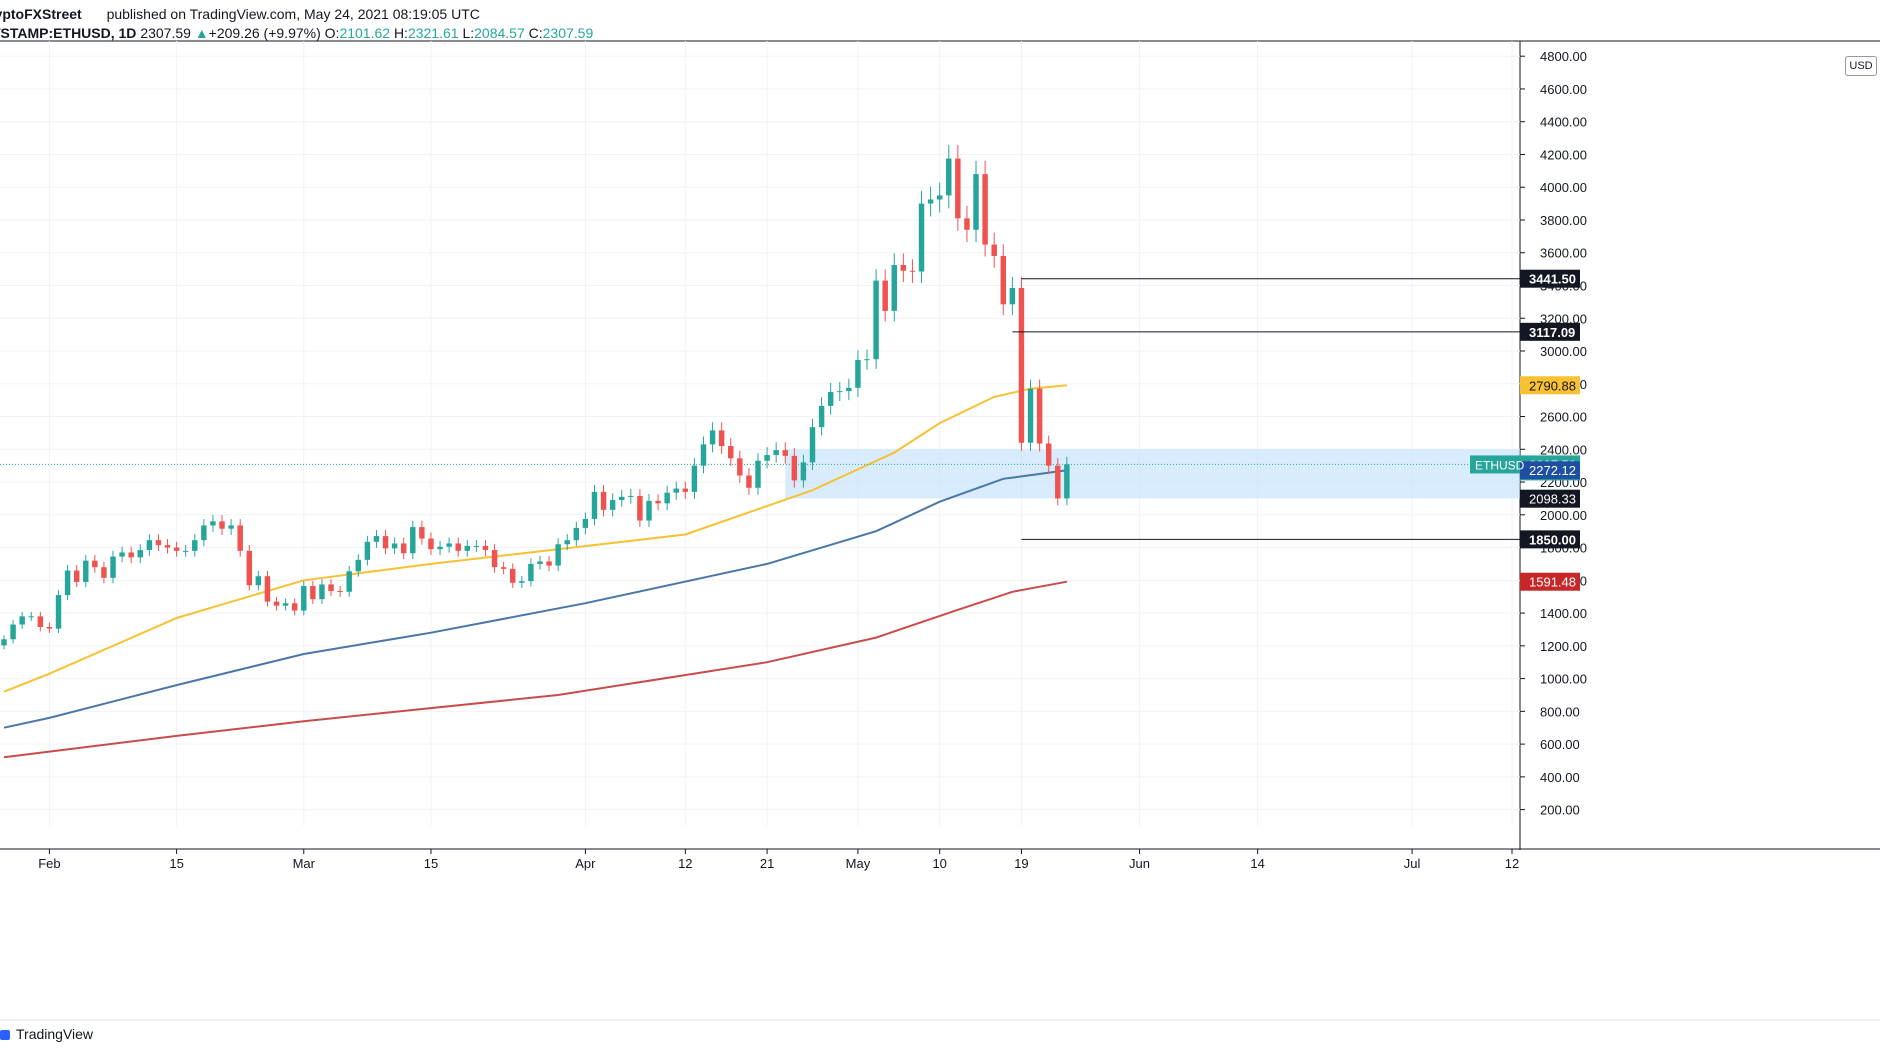  What do you see at coordinates (68, 33) in the screenshot?
I see `symbol-name: BITSTAMP:ETHUSD, 1D` at bounding box center [68, 33].